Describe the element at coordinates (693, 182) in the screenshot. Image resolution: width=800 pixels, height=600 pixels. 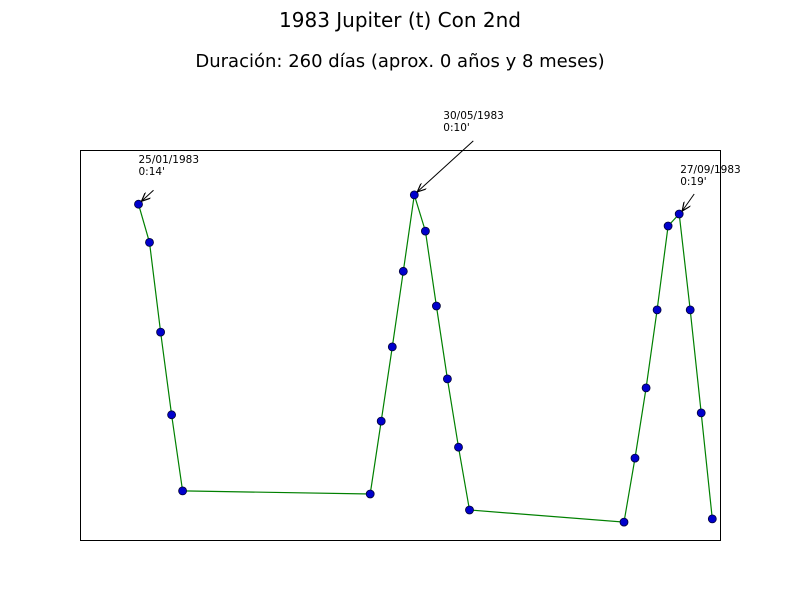
I see `annotation-value: 0:19'` at that location.